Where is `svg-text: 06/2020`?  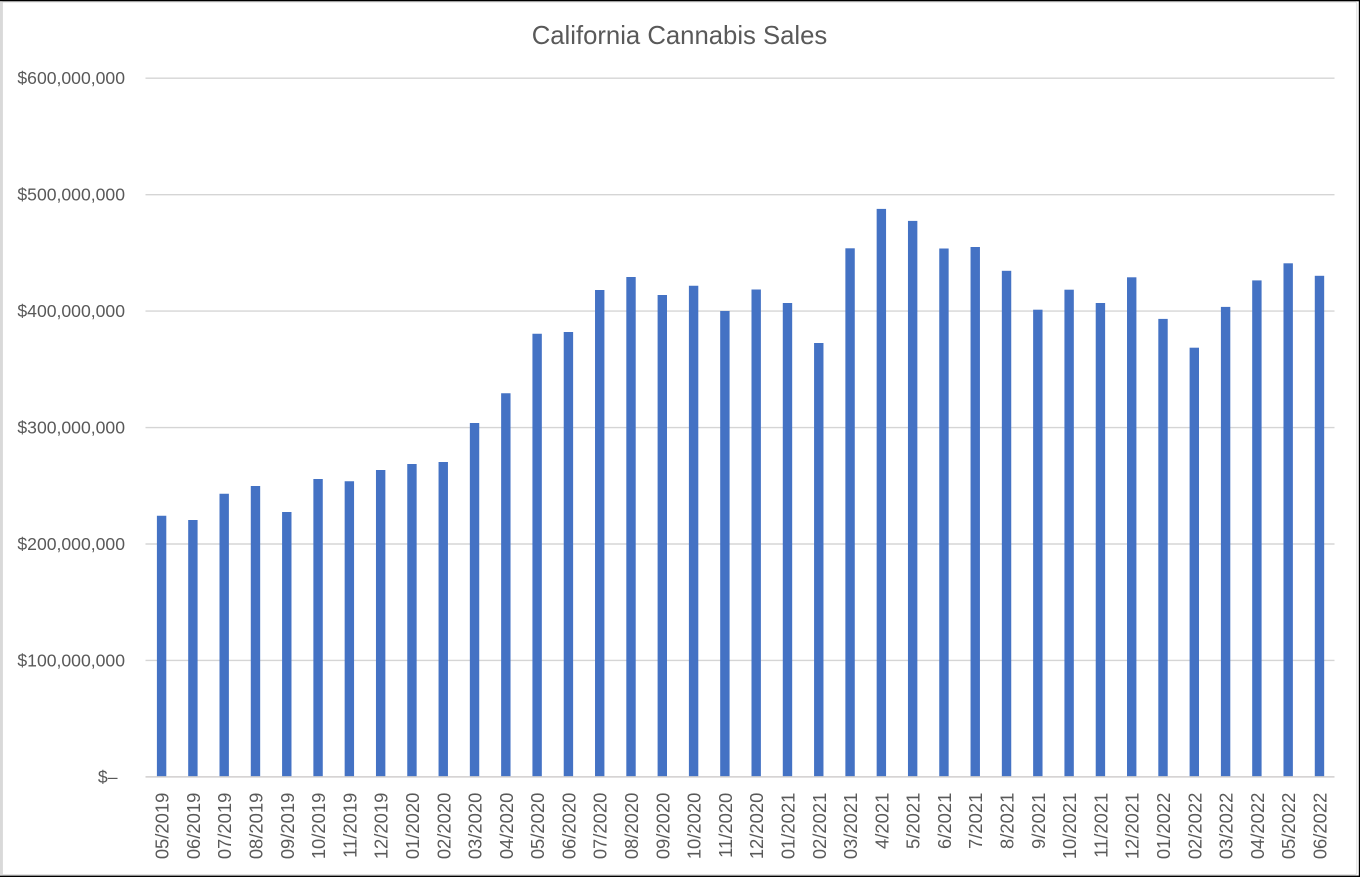 svg-text: 06/2020 is located at coordinates (568, 826).